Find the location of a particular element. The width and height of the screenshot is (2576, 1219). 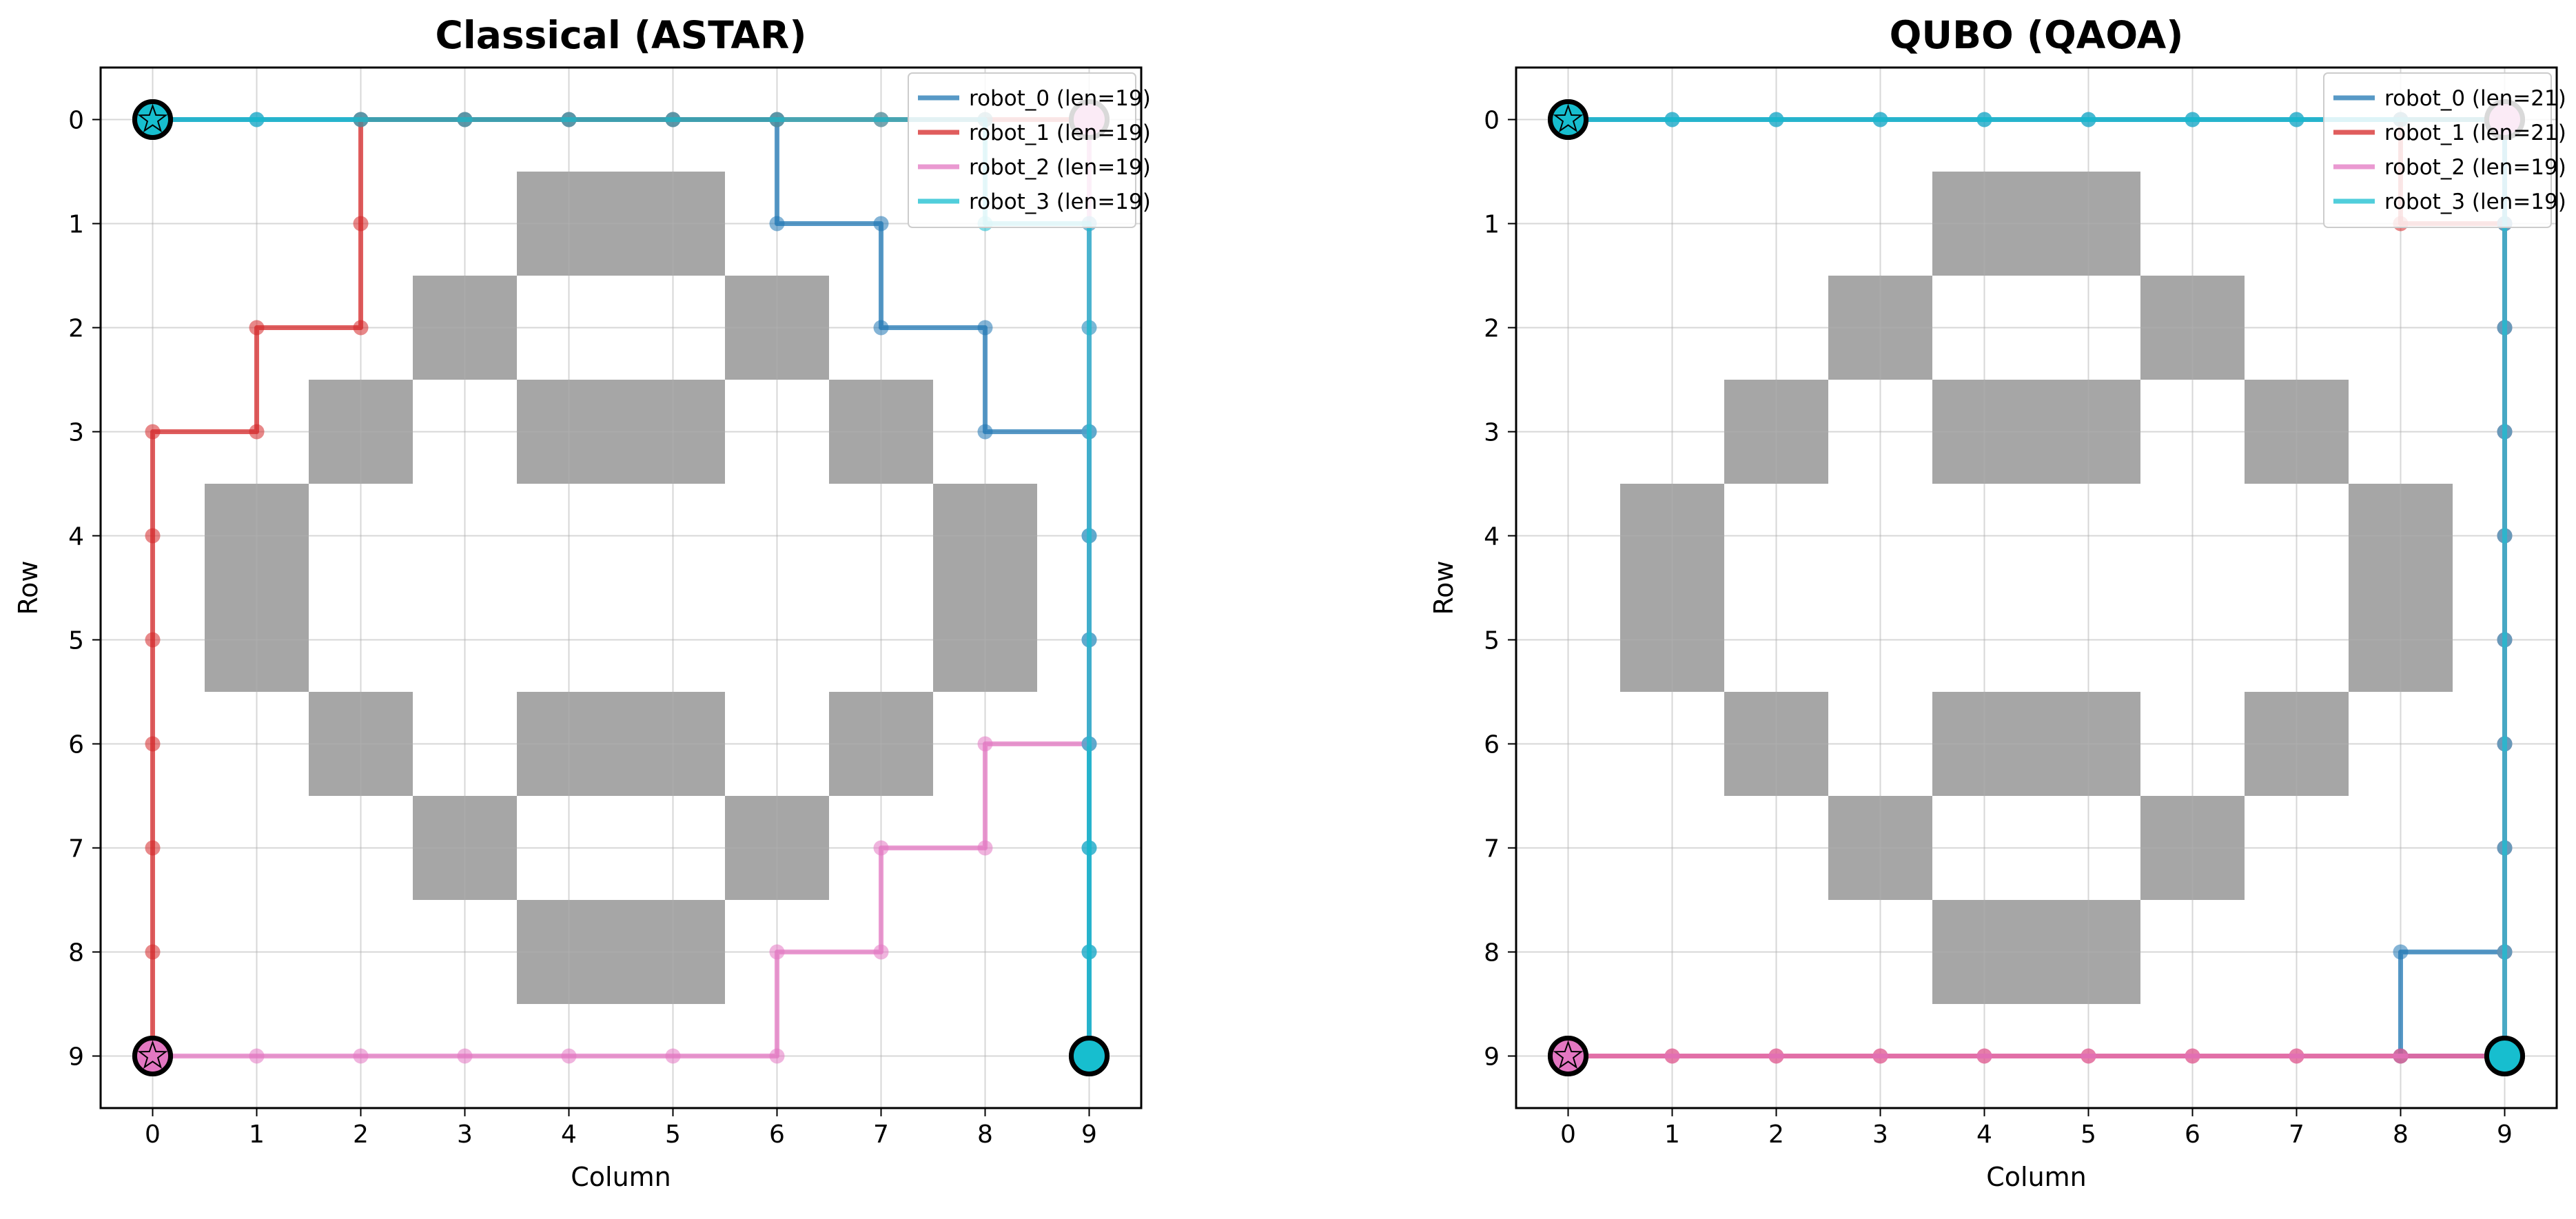

legend-entry-robot-0: robot_0 (len=21) is located at coordinates (2475, 98).